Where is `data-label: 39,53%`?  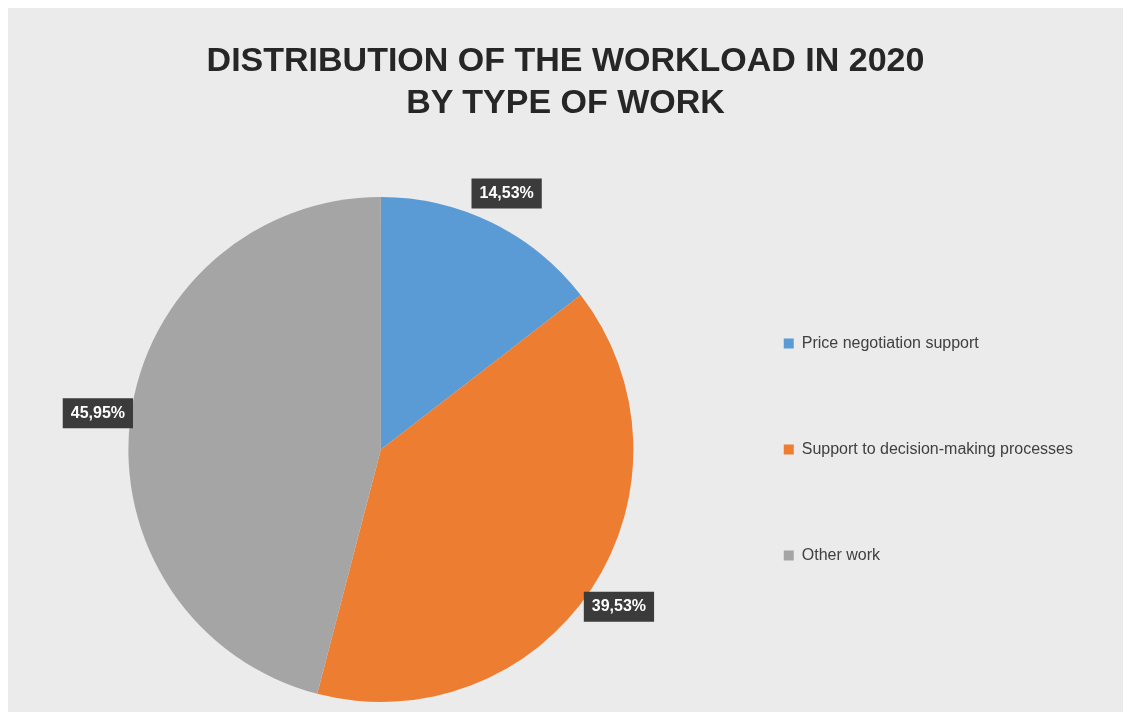 data-label: 39,53% is located at coordinates (619, 606).